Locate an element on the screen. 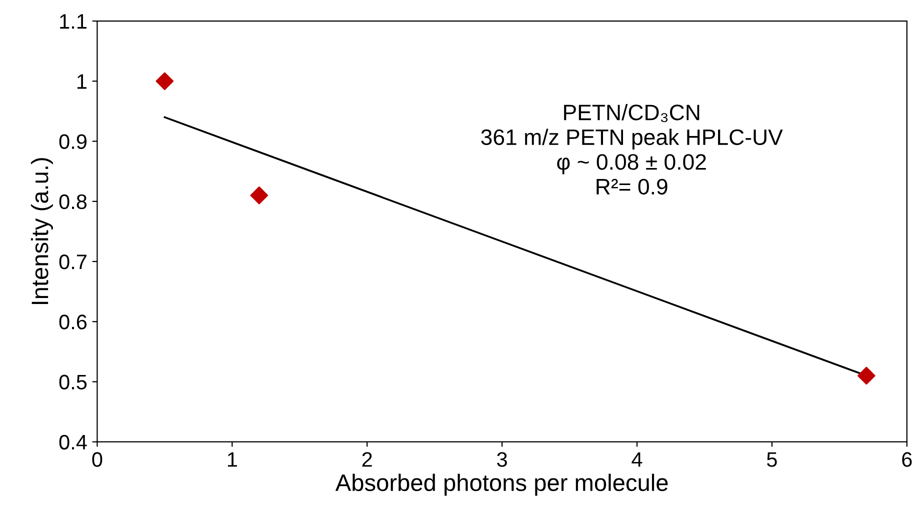  x-axis-title: Absorbed photons per molecule is located at coordinates (501, 485).